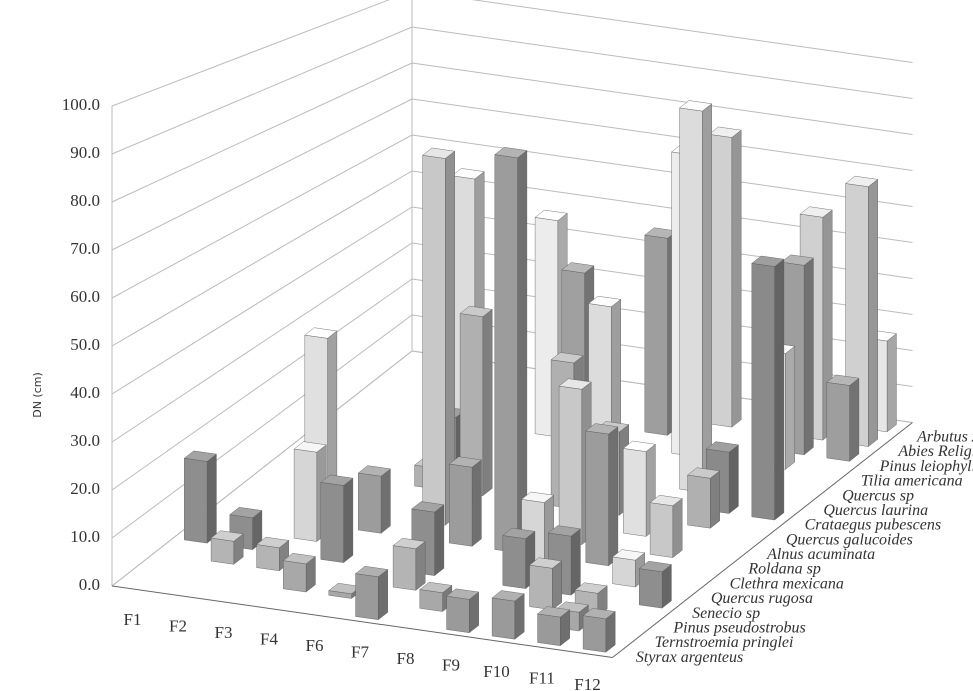 This screenshot has height=691, width=973. I want to click on y-tick-label: 30.0, so click(85, 440).